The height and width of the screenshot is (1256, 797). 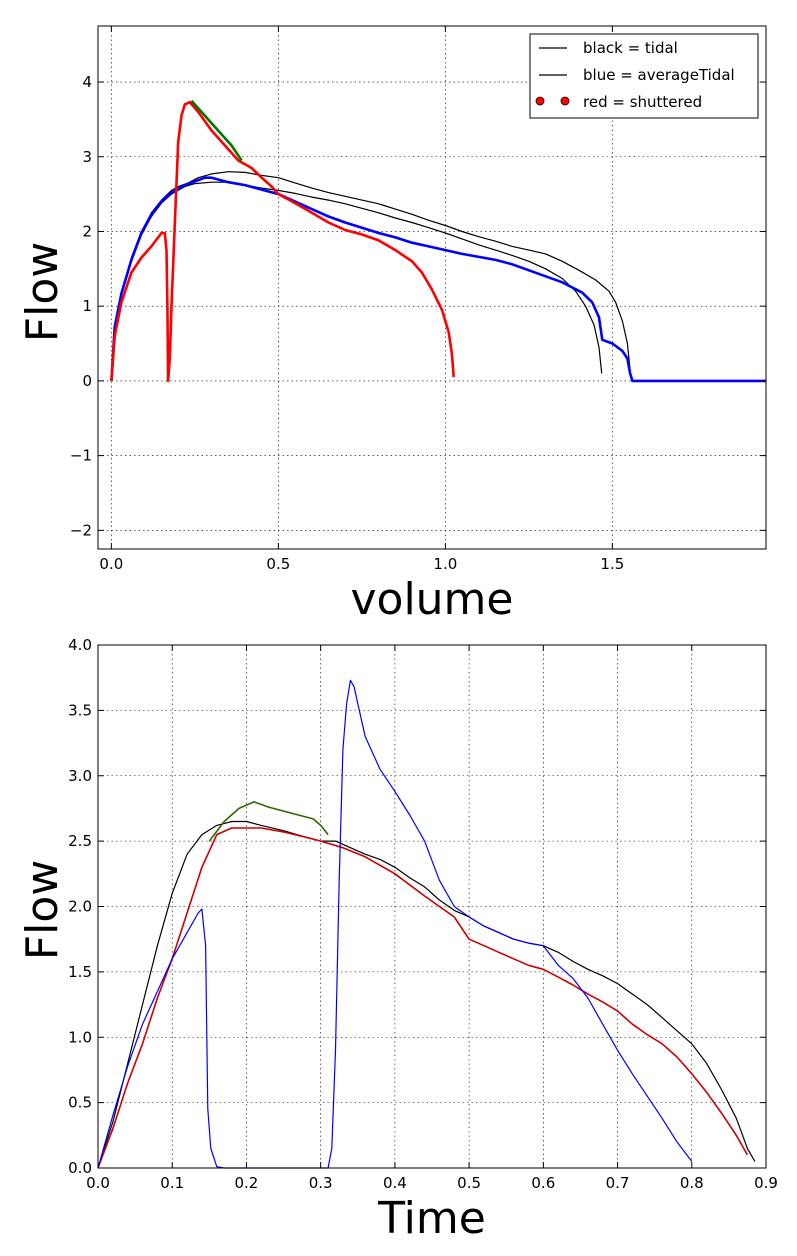 What do you see at coordinates (395, 1183) in the screenshot?
I see `x-tick-label: 0.4` at bounding box center [395, 1183].